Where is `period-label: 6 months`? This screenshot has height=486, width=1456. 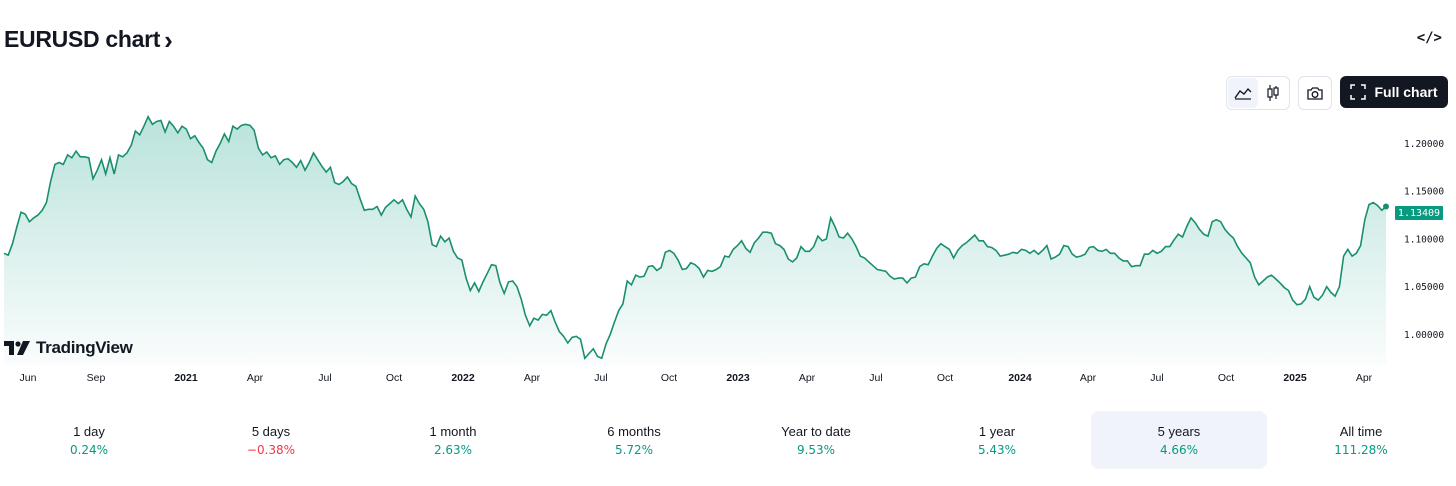 period-label: 6 months is located at coordinates (634, 431).